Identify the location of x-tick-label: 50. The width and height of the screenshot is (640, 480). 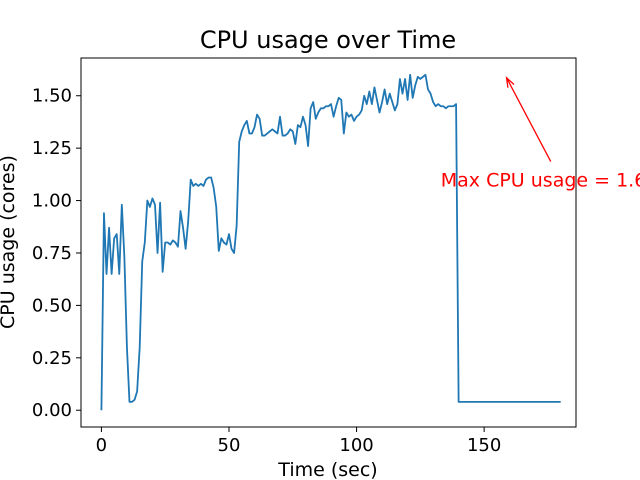
(229, 445).